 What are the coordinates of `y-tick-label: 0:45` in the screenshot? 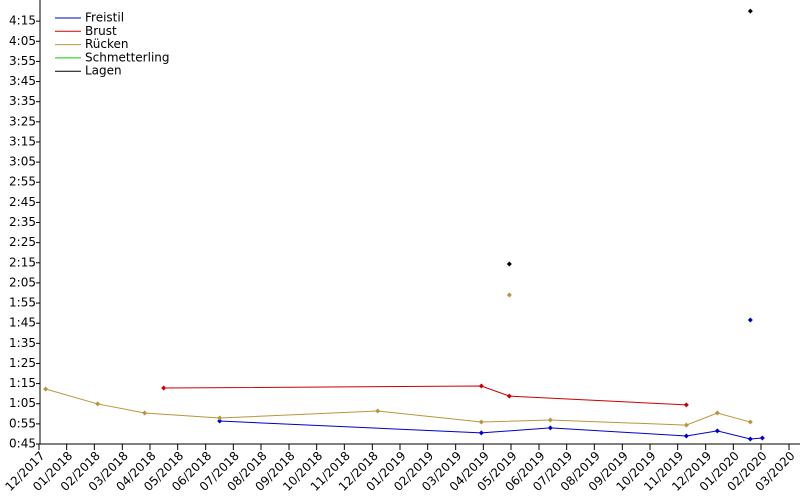 It's located at (22, 444).